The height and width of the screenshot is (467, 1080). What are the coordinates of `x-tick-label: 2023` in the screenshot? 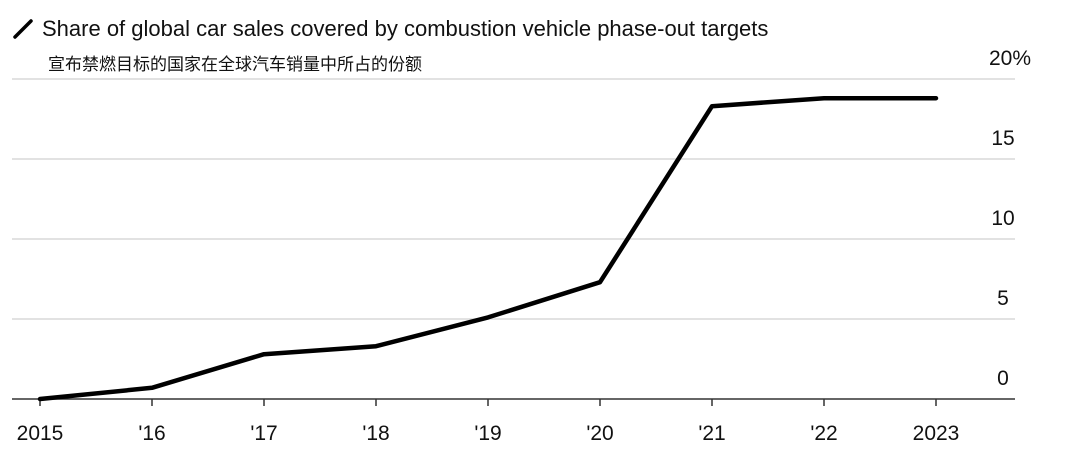 It's located at (936, 433).